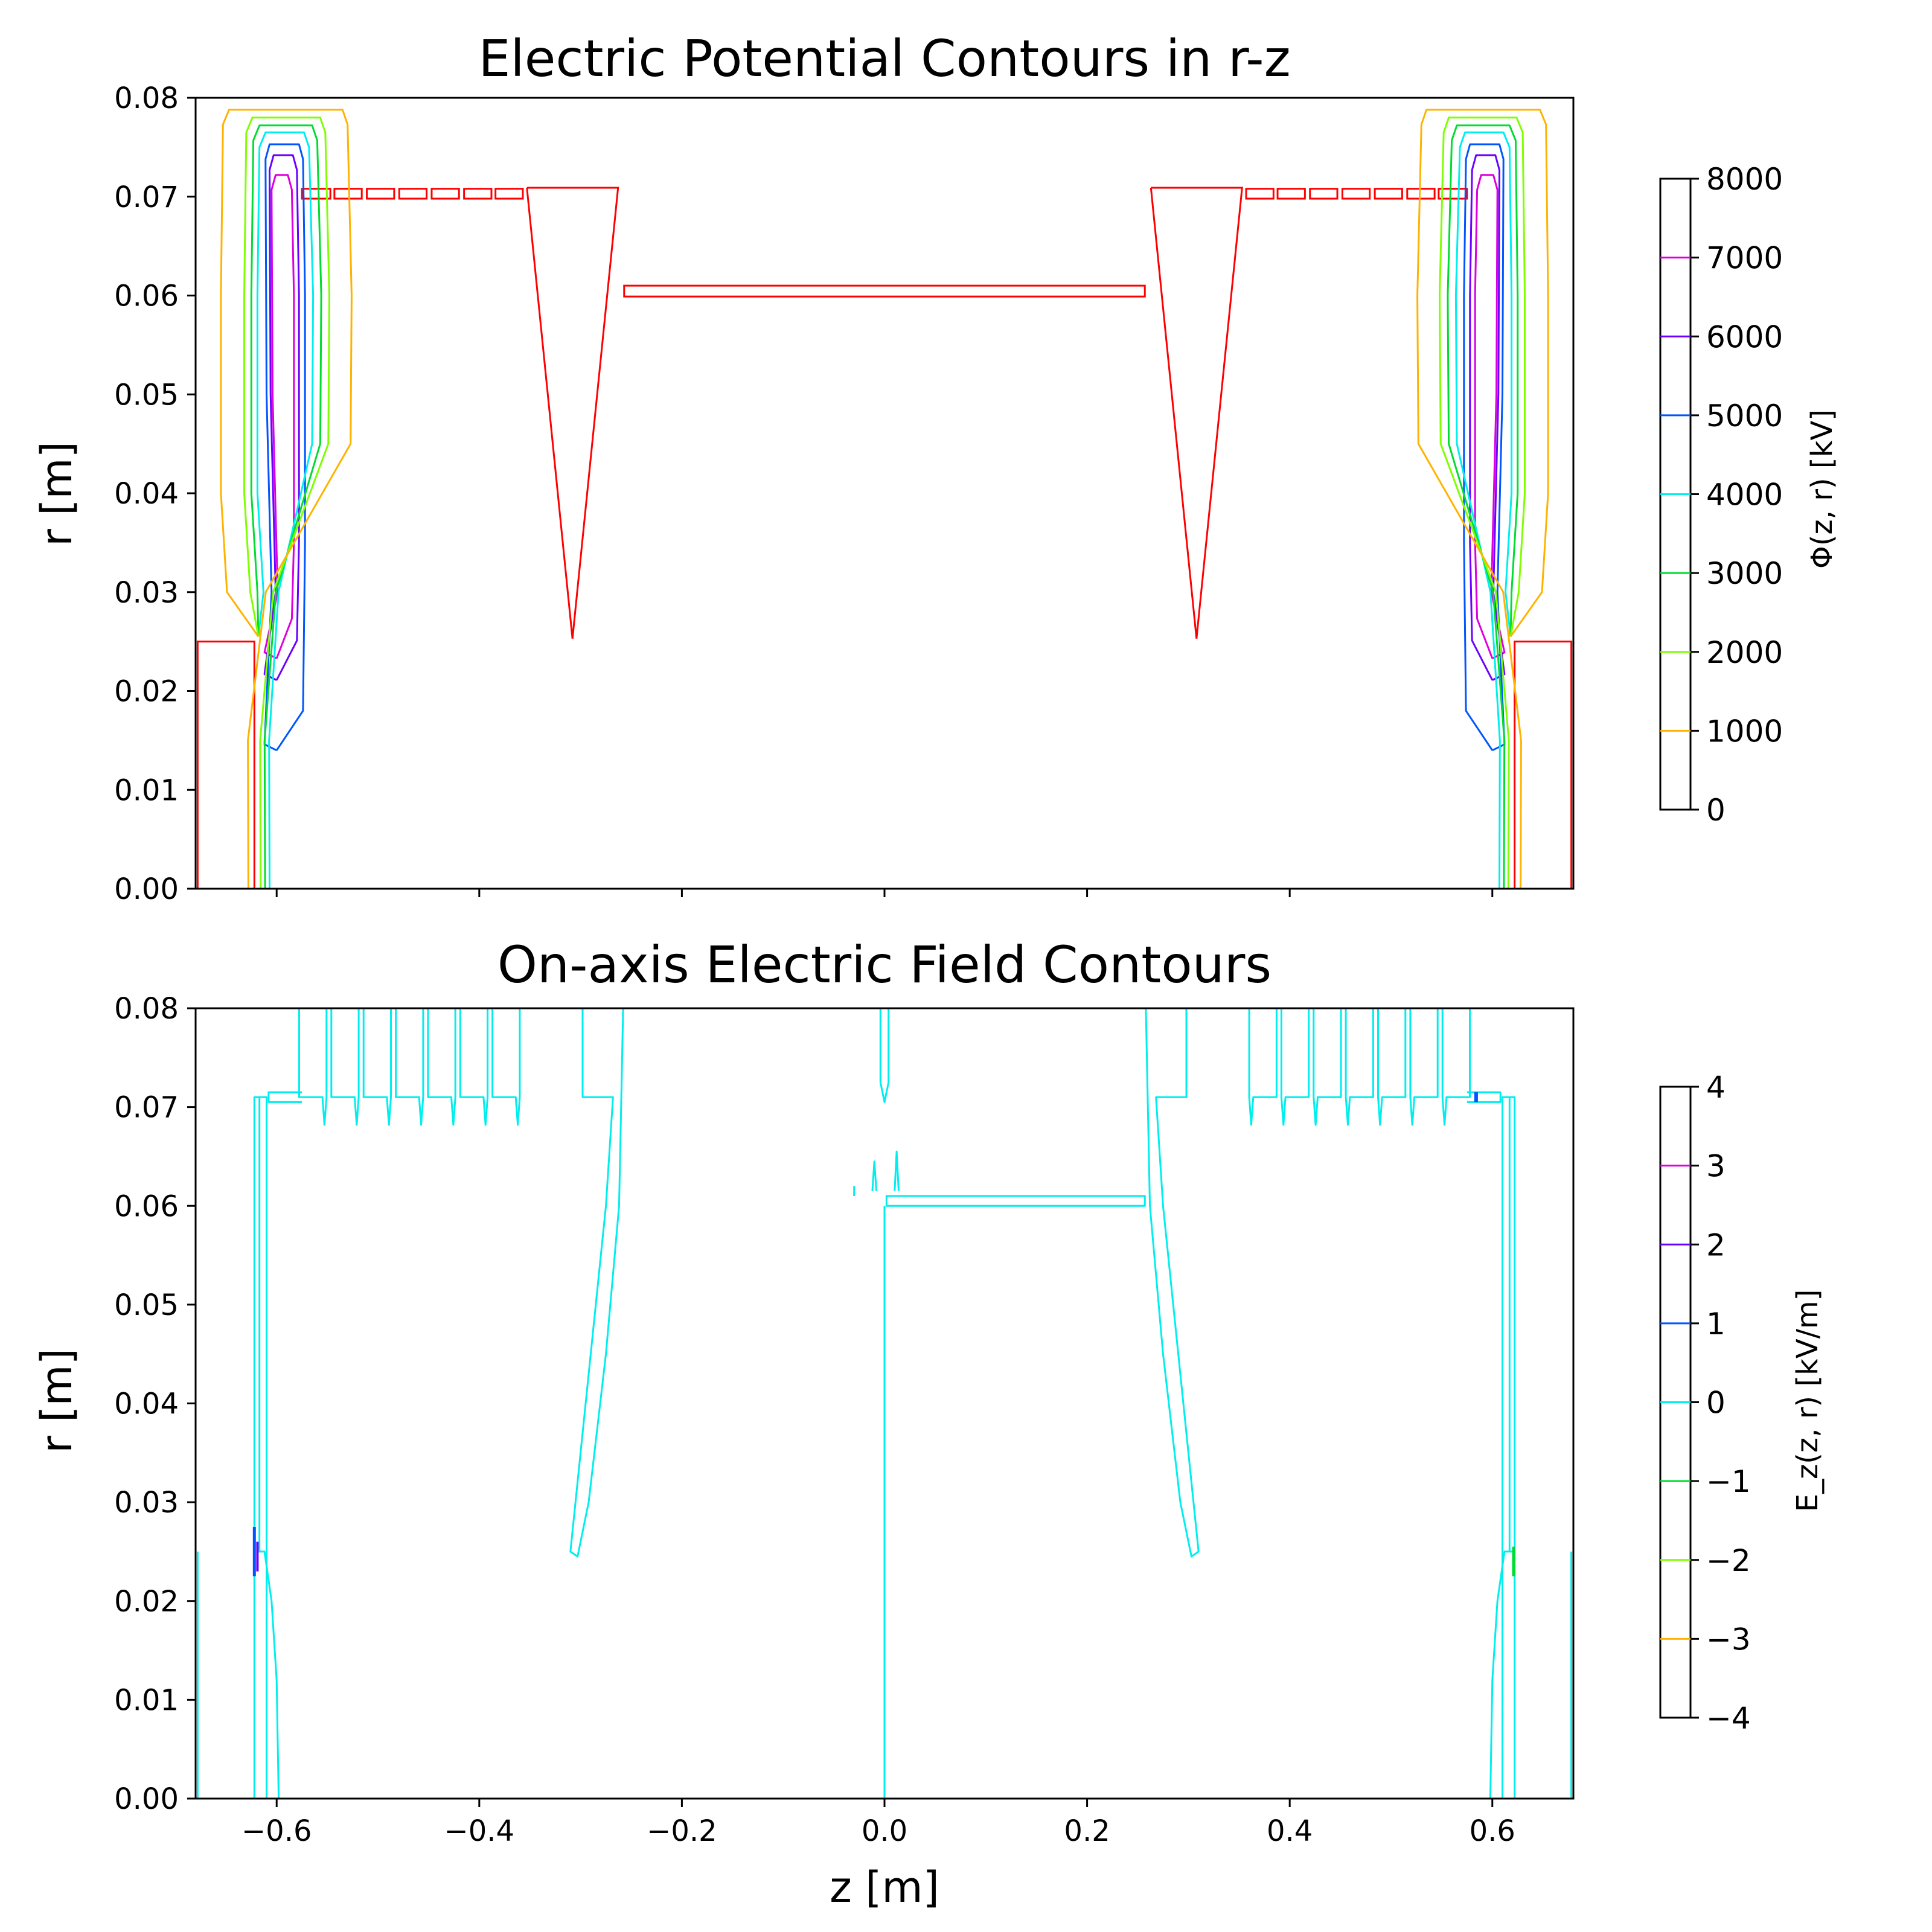 The height and width of the screenshot is (1932, 1932). Describe the element at coordinates (884, 58) in the screenshot. I see `top-chart-title: Electric Potential Contours in r-z` at that location.